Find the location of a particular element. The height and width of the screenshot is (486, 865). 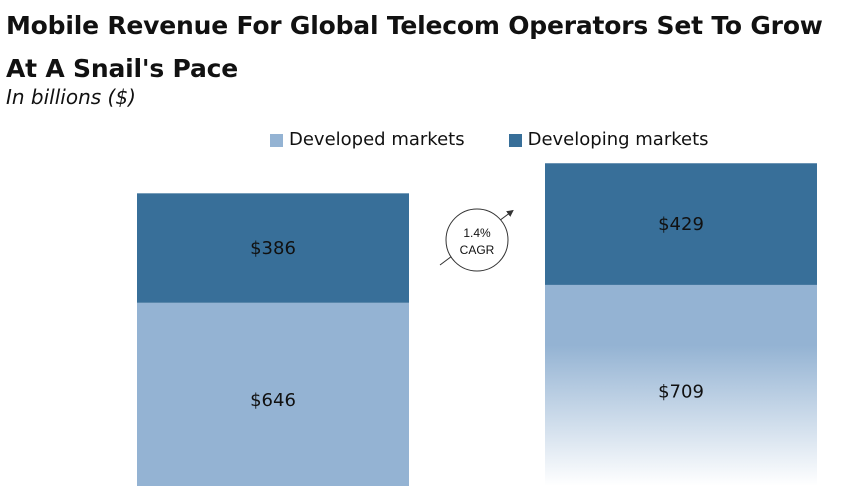

cagr-circle is located at coordinates (477, 240).